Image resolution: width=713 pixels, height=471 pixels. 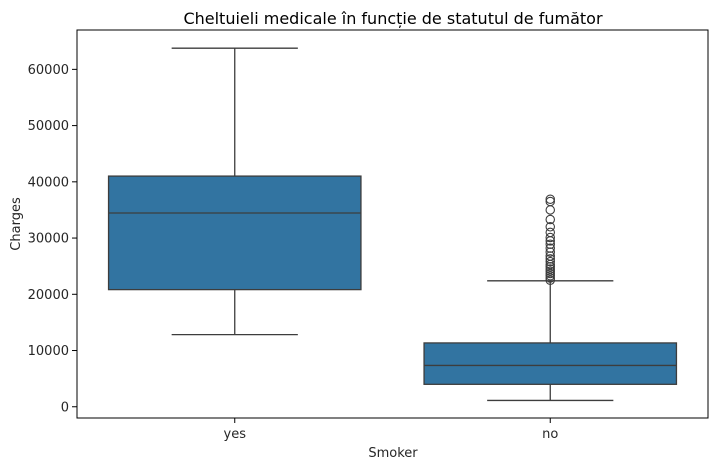 I want to click on x-axis-label: Smoker, so click(x=393, y=453).